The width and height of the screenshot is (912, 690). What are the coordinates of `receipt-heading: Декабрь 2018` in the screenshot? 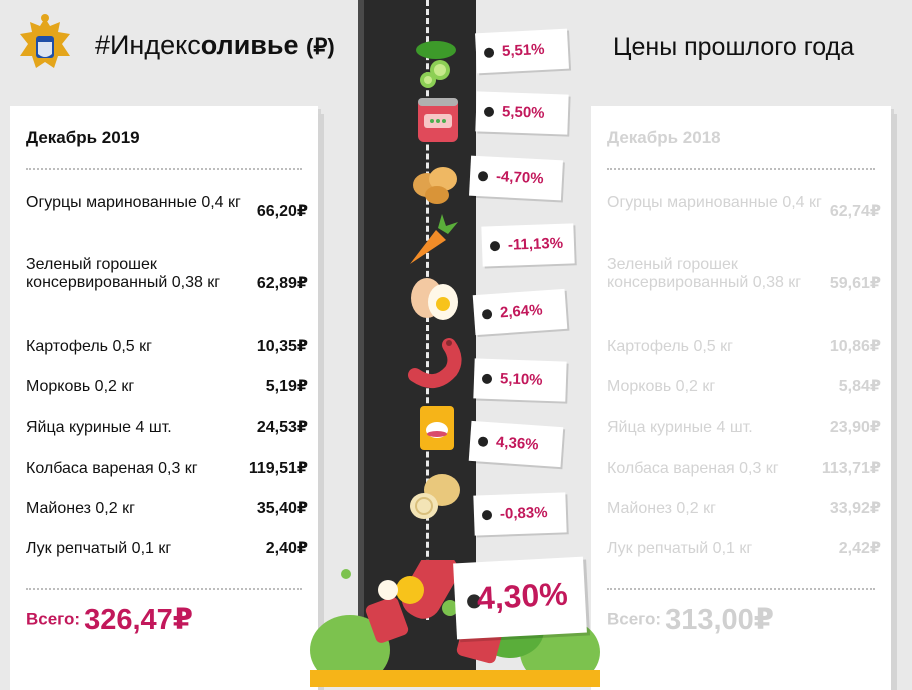 It's located at (664, 137).